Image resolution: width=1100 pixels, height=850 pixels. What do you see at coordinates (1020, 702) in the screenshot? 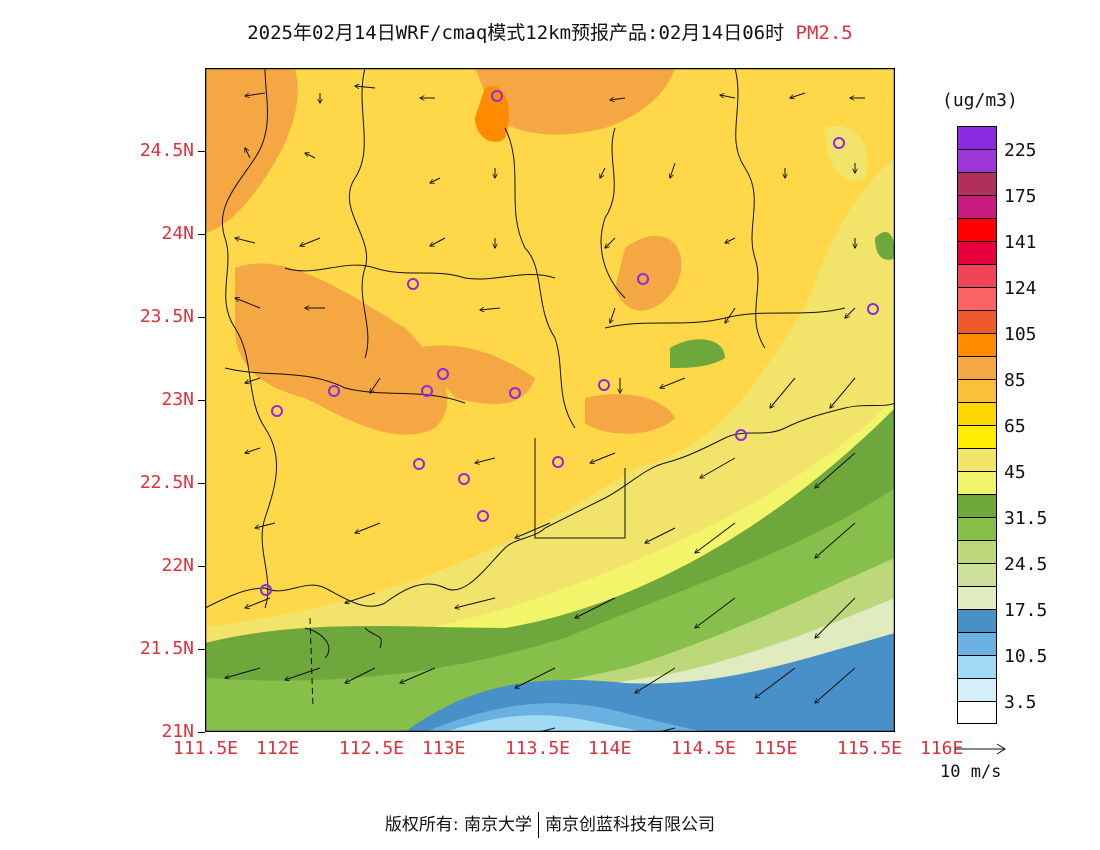
I see `colorbar-label: 3.5` at bounding box center [1020, 702].